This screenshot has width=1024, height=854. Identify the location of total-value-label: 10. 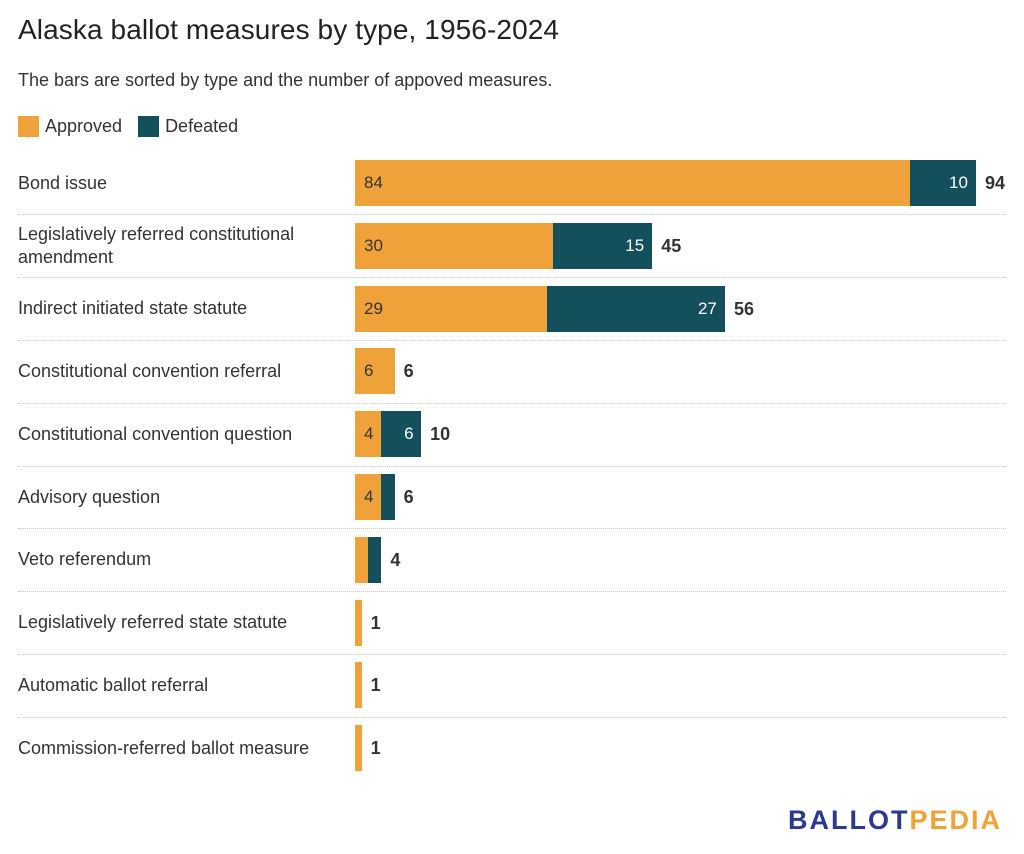
(440, 434).